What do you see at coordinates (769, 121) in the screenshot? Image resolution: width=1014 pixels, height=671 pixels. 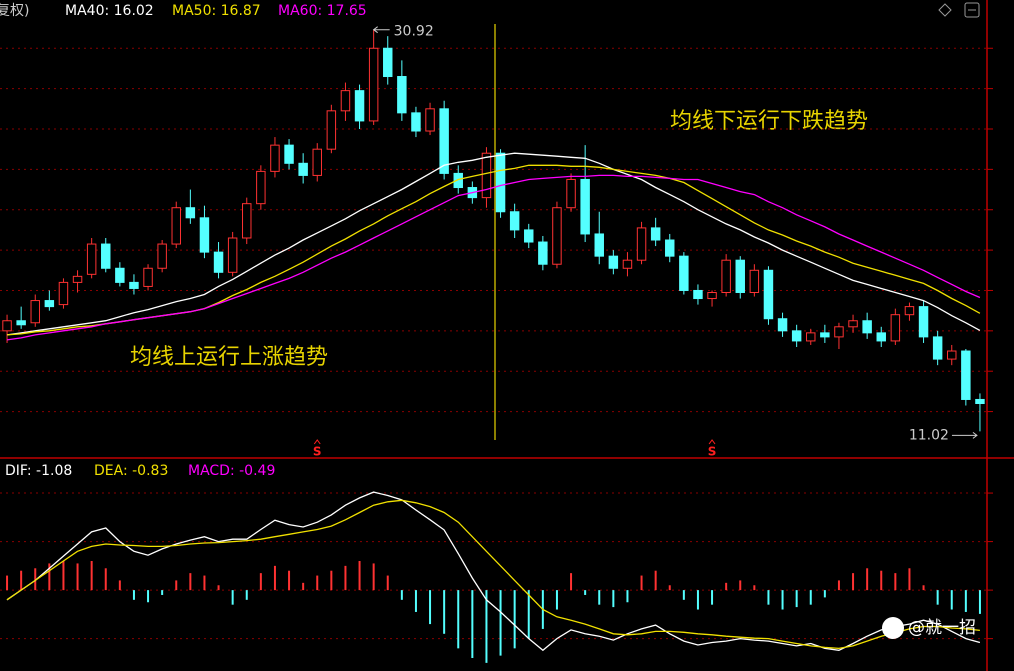 I see `trend-annotation: 均线下运行下跌趋势` at bounding box center [769, 121].